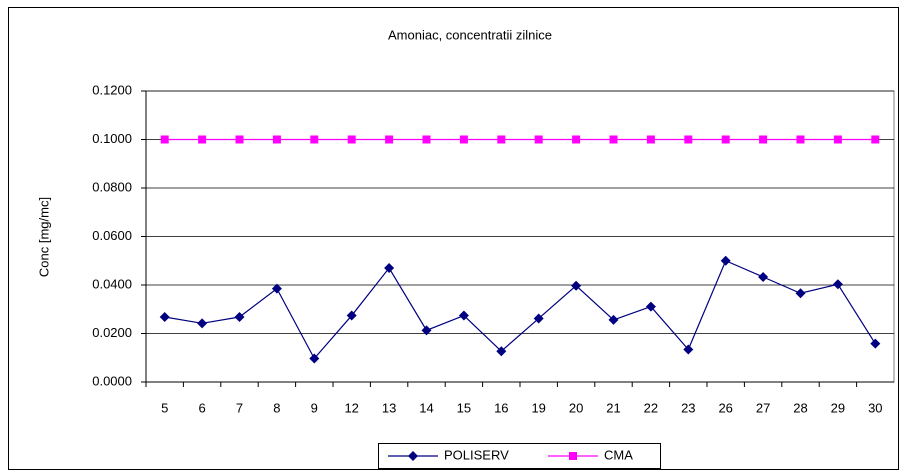  I want to click on legend-label: POLISERV, so click(476, 454).